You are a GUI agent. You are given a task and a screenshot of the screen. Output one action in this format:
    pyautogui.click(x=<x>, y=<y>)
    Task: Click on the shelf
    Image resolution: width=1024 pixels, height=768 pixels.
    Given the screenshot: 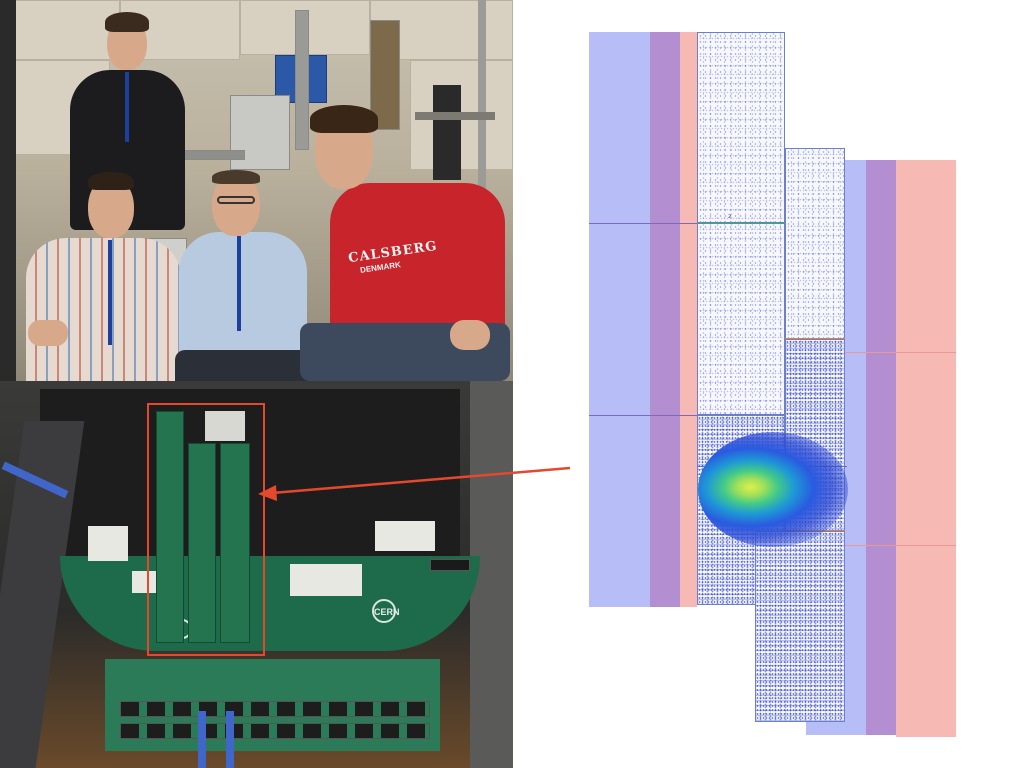 What is the action you would take?
    pyautogui.click(x=455, y=116)
    